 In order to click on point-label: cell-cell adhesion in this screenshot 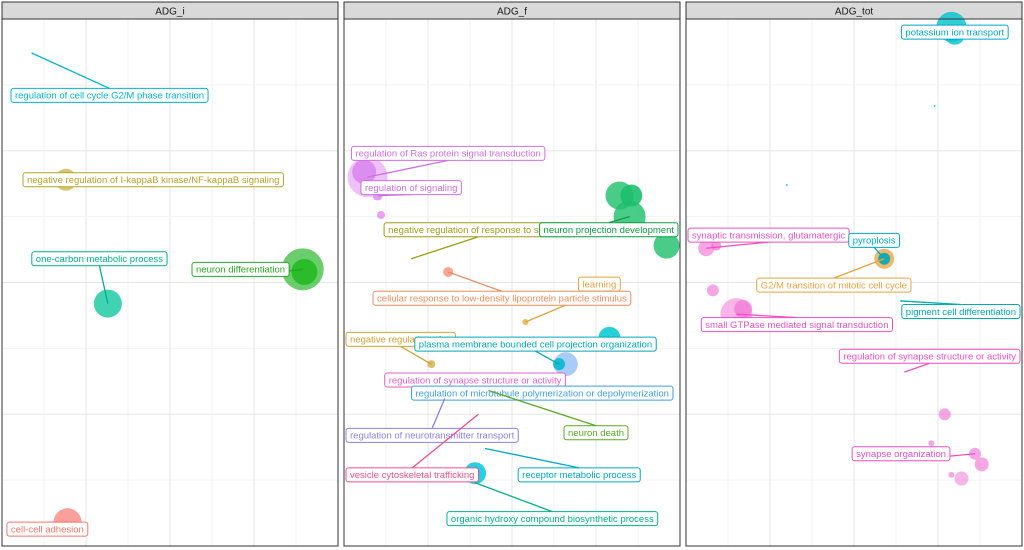, I will do `click(47, 529)`.